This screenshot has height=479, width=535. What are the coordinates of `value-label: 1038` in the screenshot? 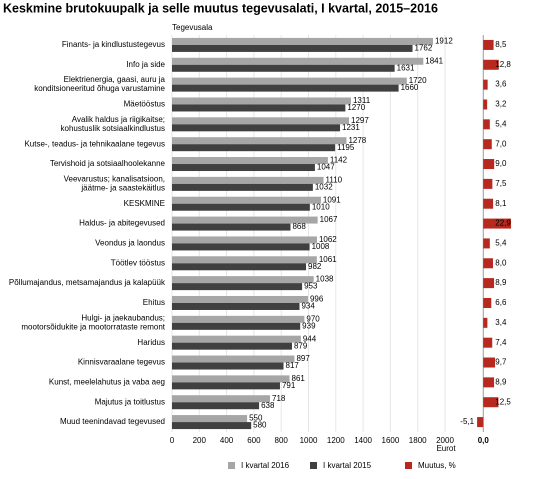 It's located at (325, 279).